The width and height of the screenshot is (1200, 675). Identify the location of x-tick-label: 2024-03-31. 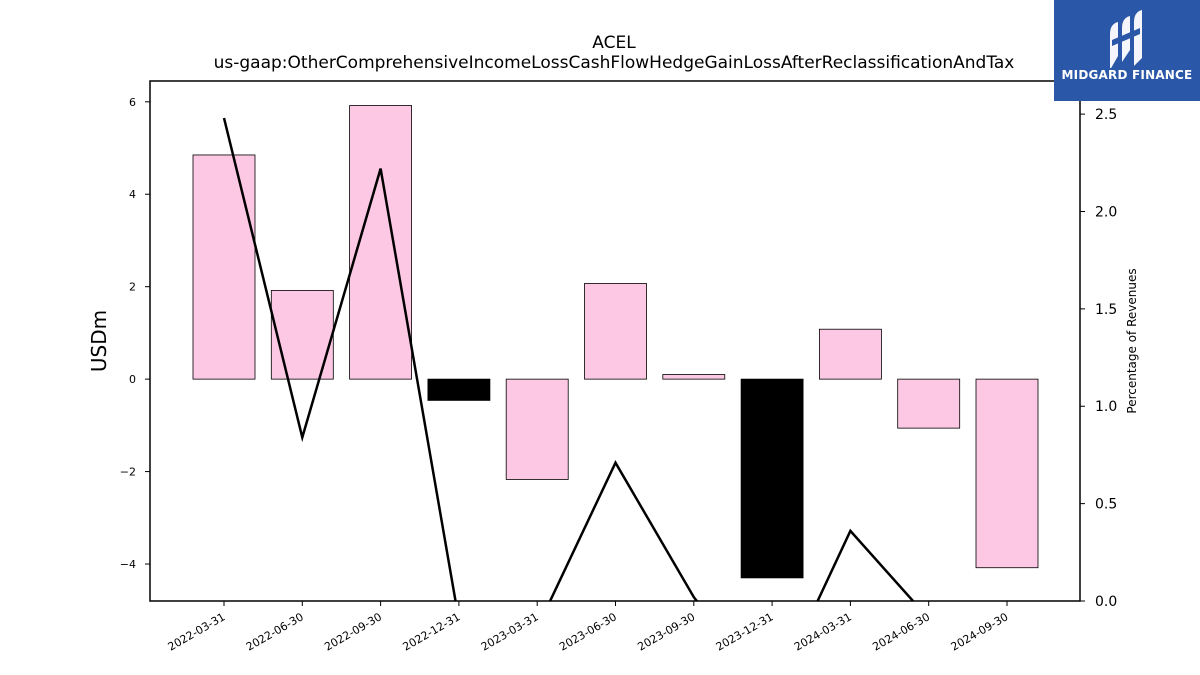
(823, 631).